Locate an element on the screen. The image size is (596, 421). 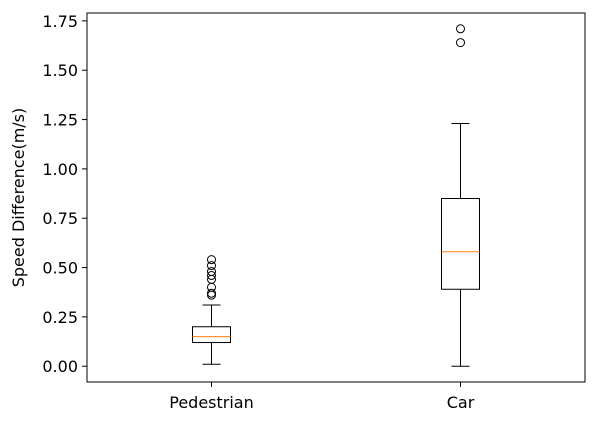
y-tick-label: 1.75 is located at coordinates (60, 21).